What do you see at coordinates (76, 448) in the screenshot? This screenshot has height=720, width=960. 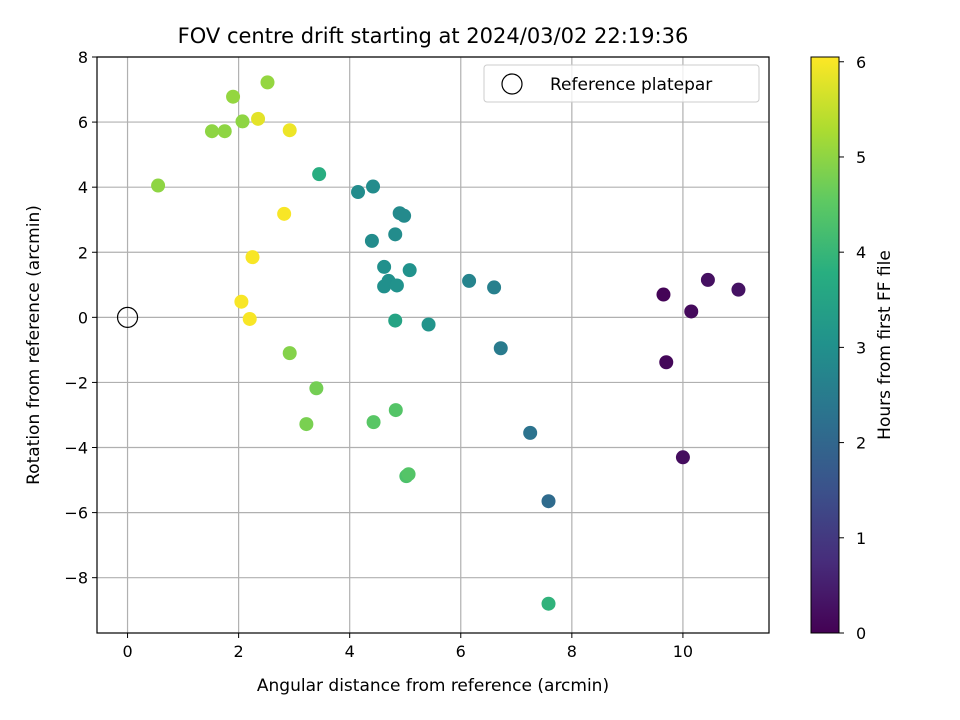 I see `y-tick-label: −4` at bounding box center [76, 448].